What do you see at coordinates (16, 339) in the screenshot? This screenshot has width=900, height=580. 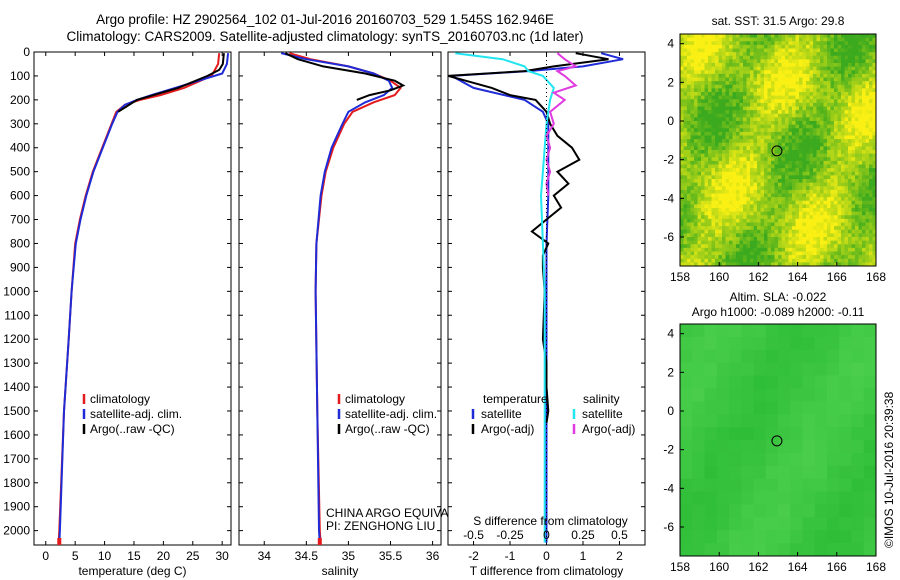 I see `y-tick-label: 1200` at bounding box center [16, 339].